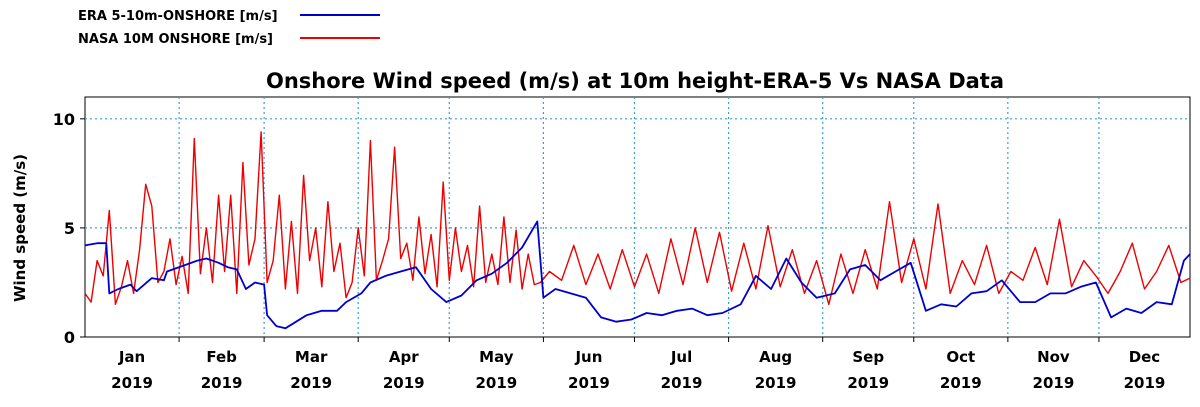 This screenshot has height=407, width=1200. Describe the element at coordinates (178, 16) in the screenshot. I see `legend-label-era5: ERA 5-10m-ONSHORE [m/s]` at that location.